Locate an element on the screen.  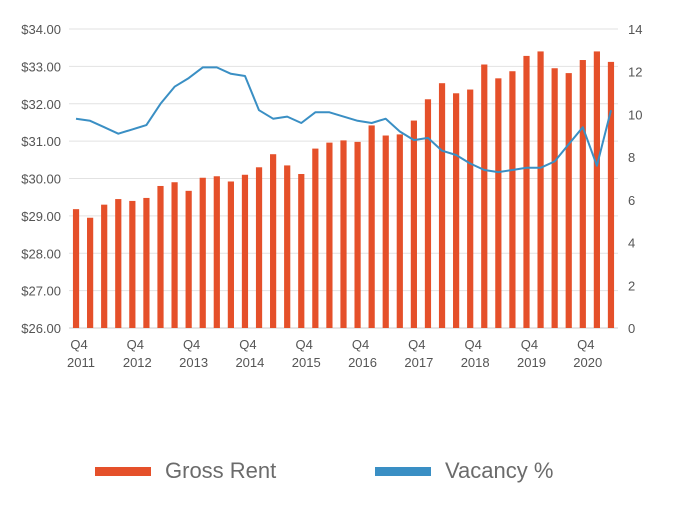
x-tick-year: 2014 is located at coordinates (249, 362).